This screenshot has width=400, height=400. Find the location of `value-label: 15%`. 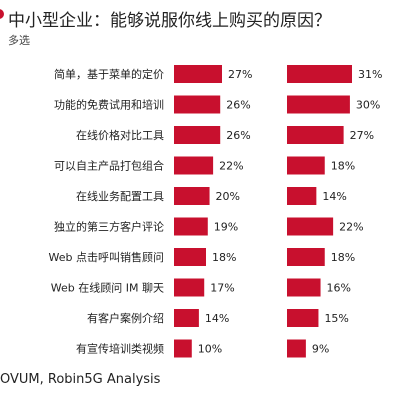

value-label: 15% is located at coordinates (336, 318).